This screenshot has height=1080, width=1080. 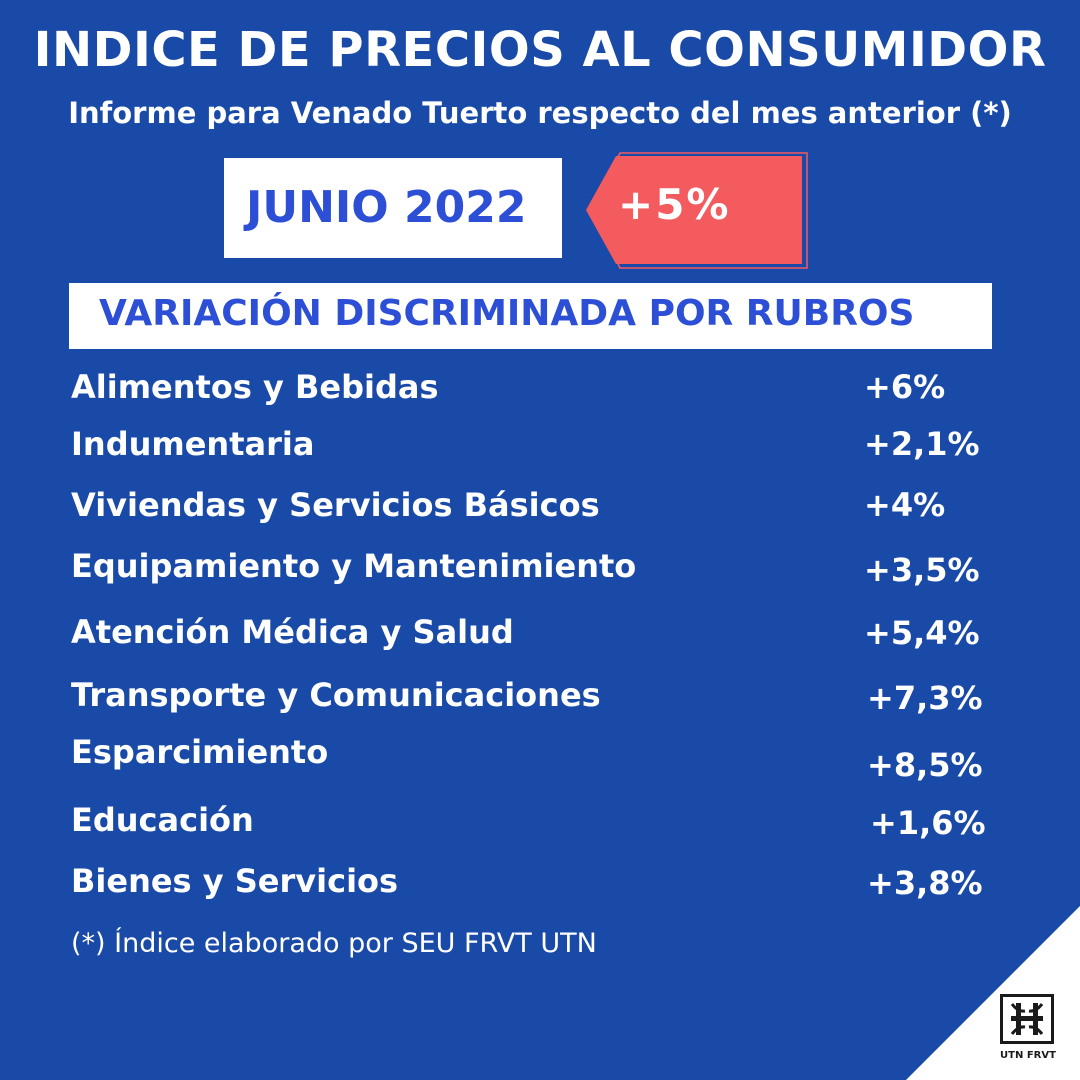 I want to click on section-header: VARIACIÓN DISCRIMINADA POR RUBROS, so click(x=530, y=316).